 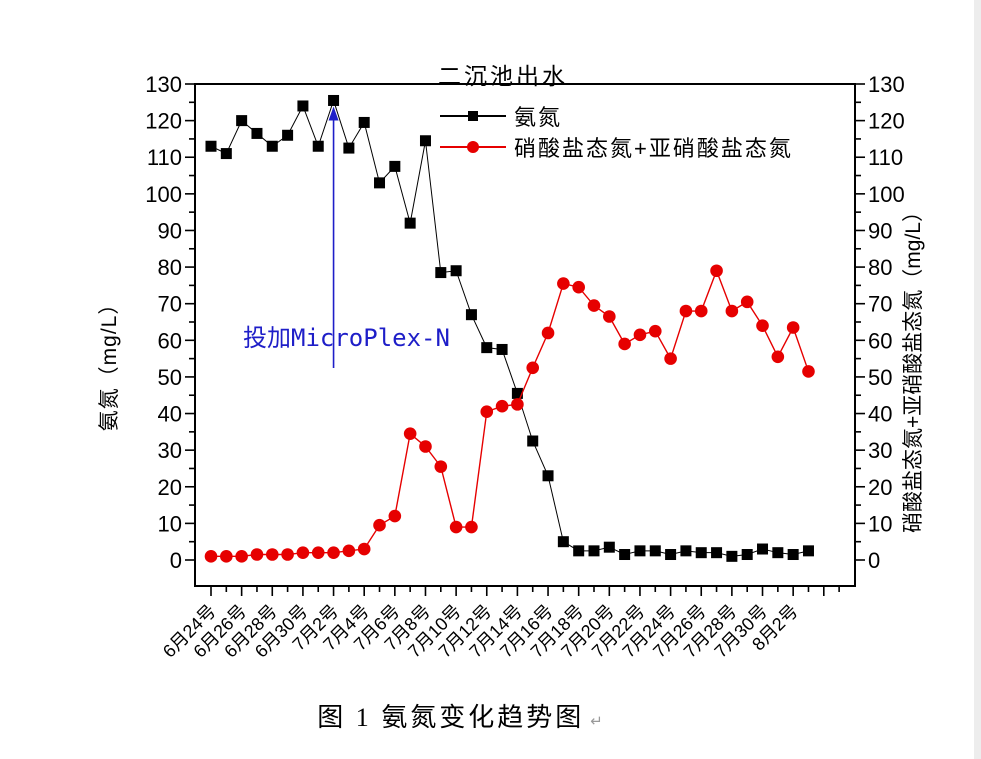 I want to click on ammonia-series-marker-icon, so click(x=473, y=116).